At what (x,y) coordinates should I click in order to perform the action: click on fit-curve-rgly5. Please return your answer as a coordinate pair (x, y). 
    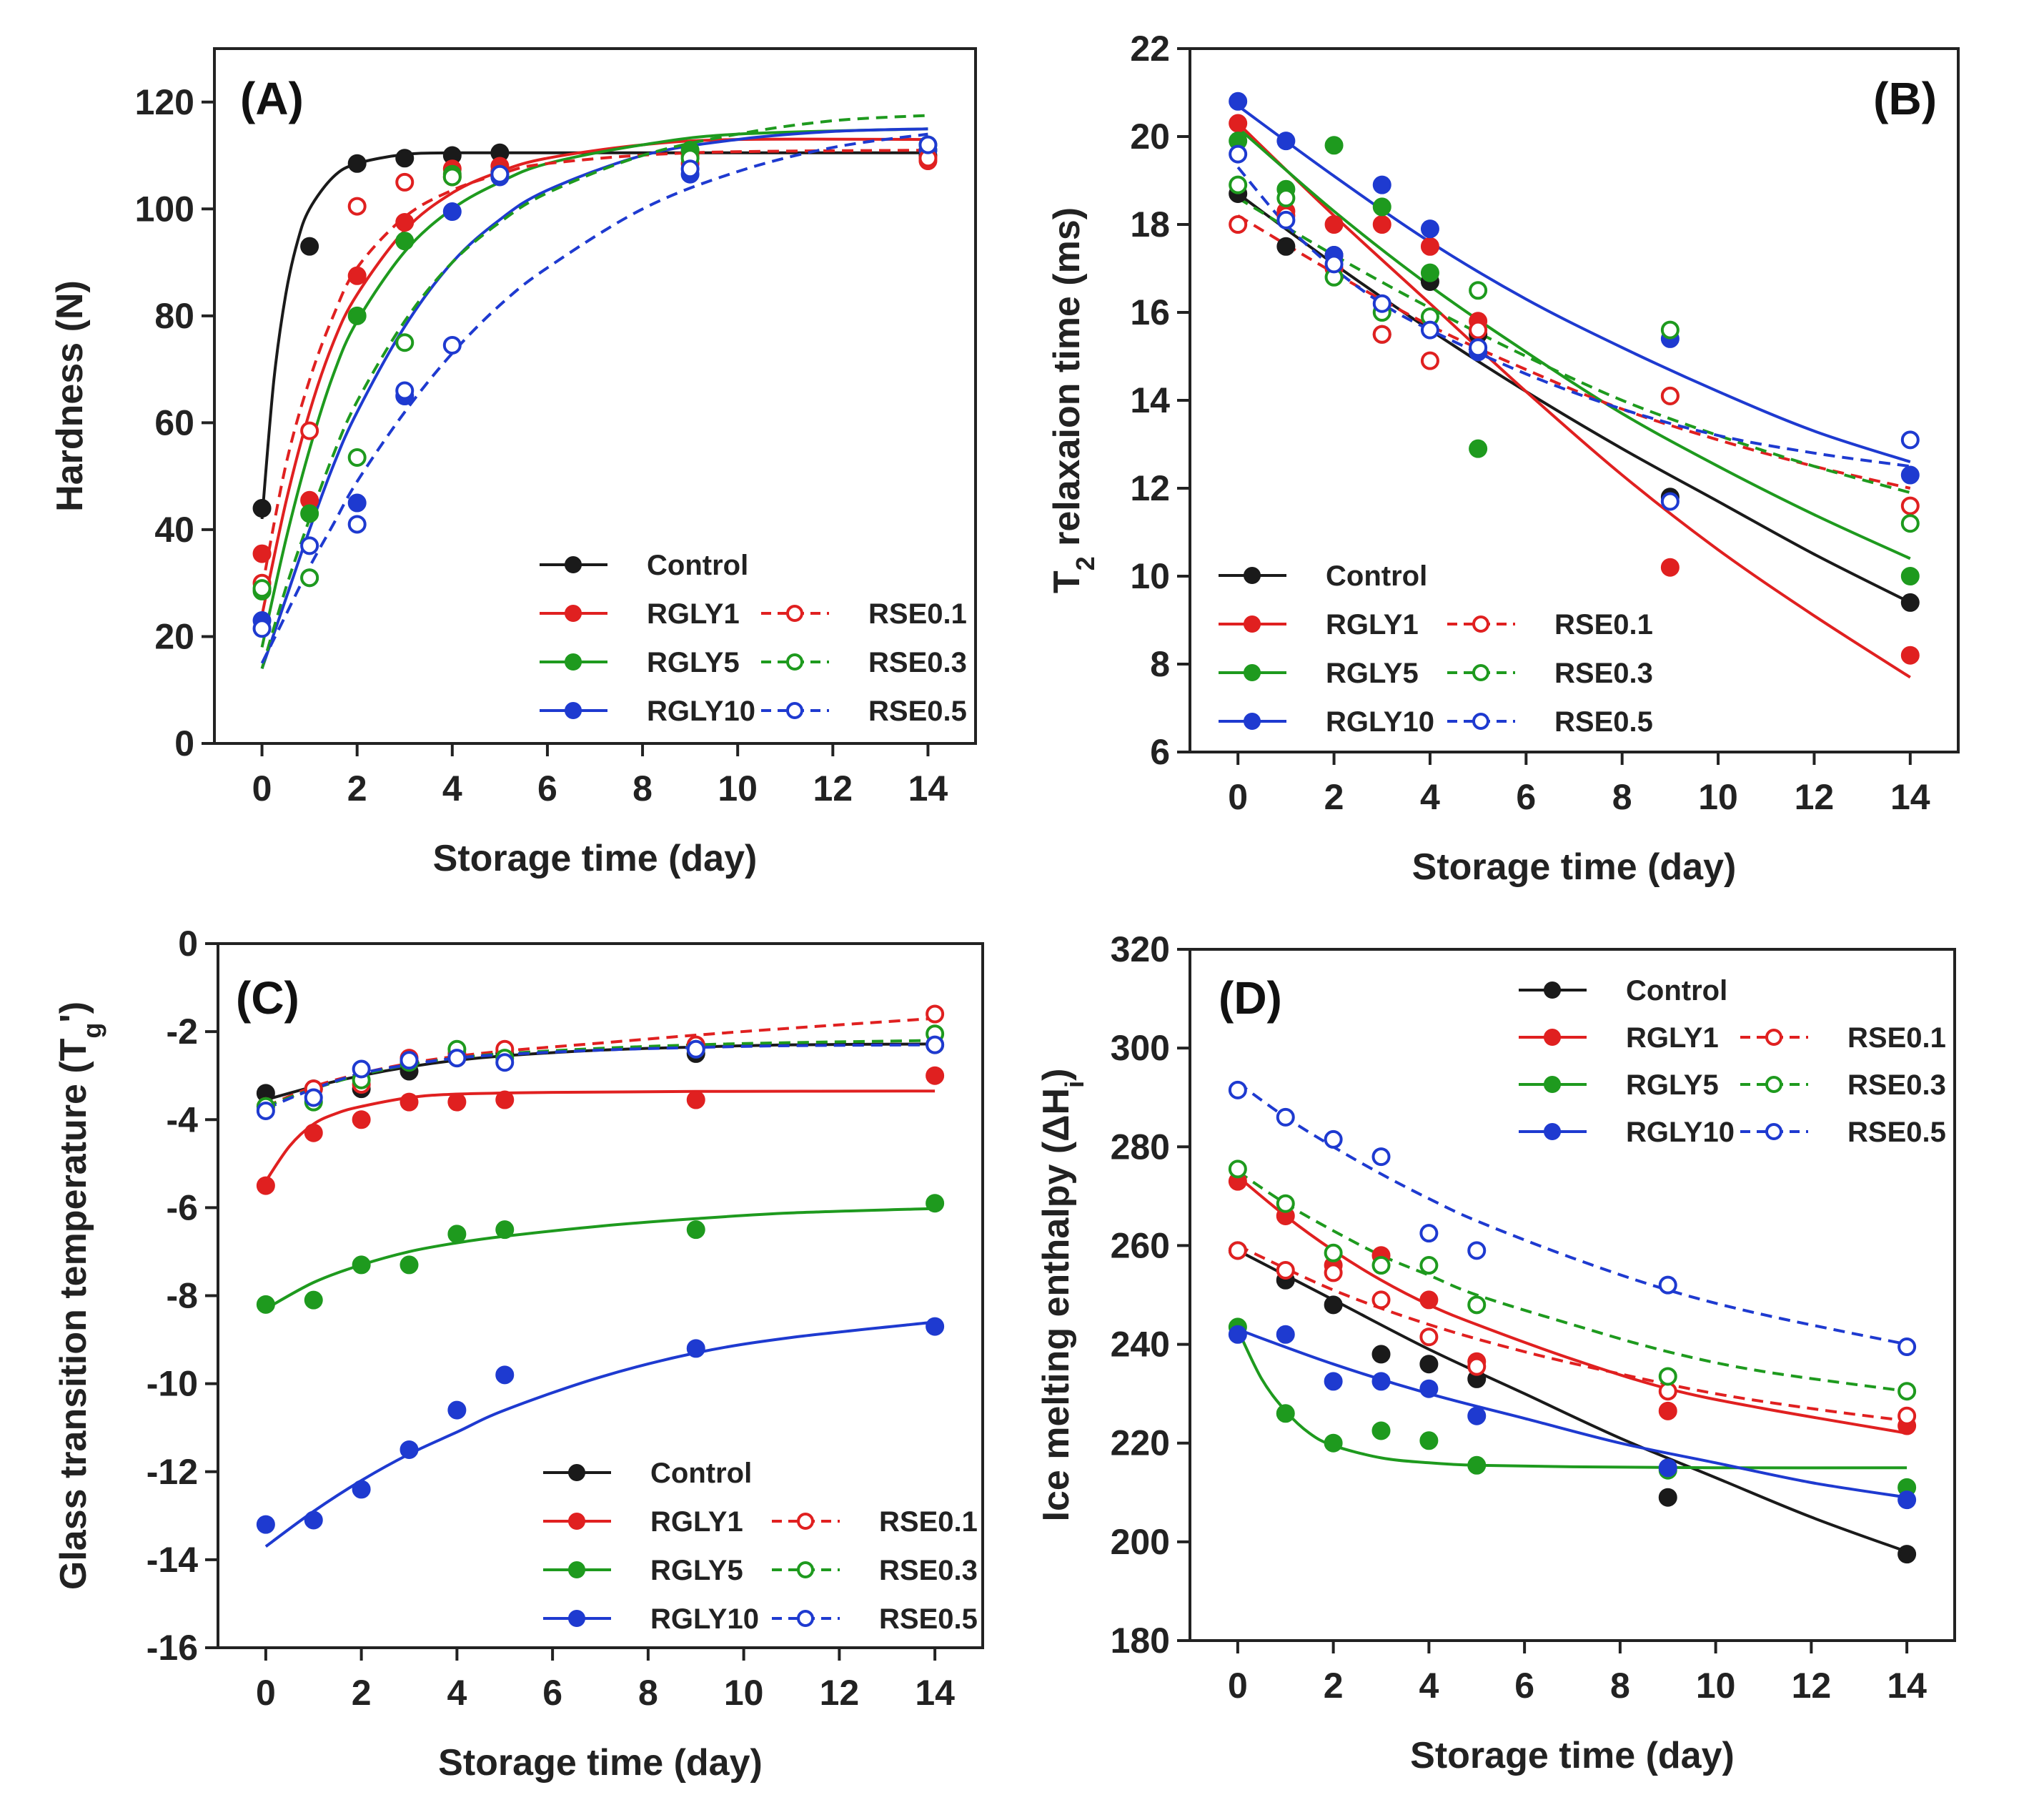
    Looking at the image, I should click on (594, 387).